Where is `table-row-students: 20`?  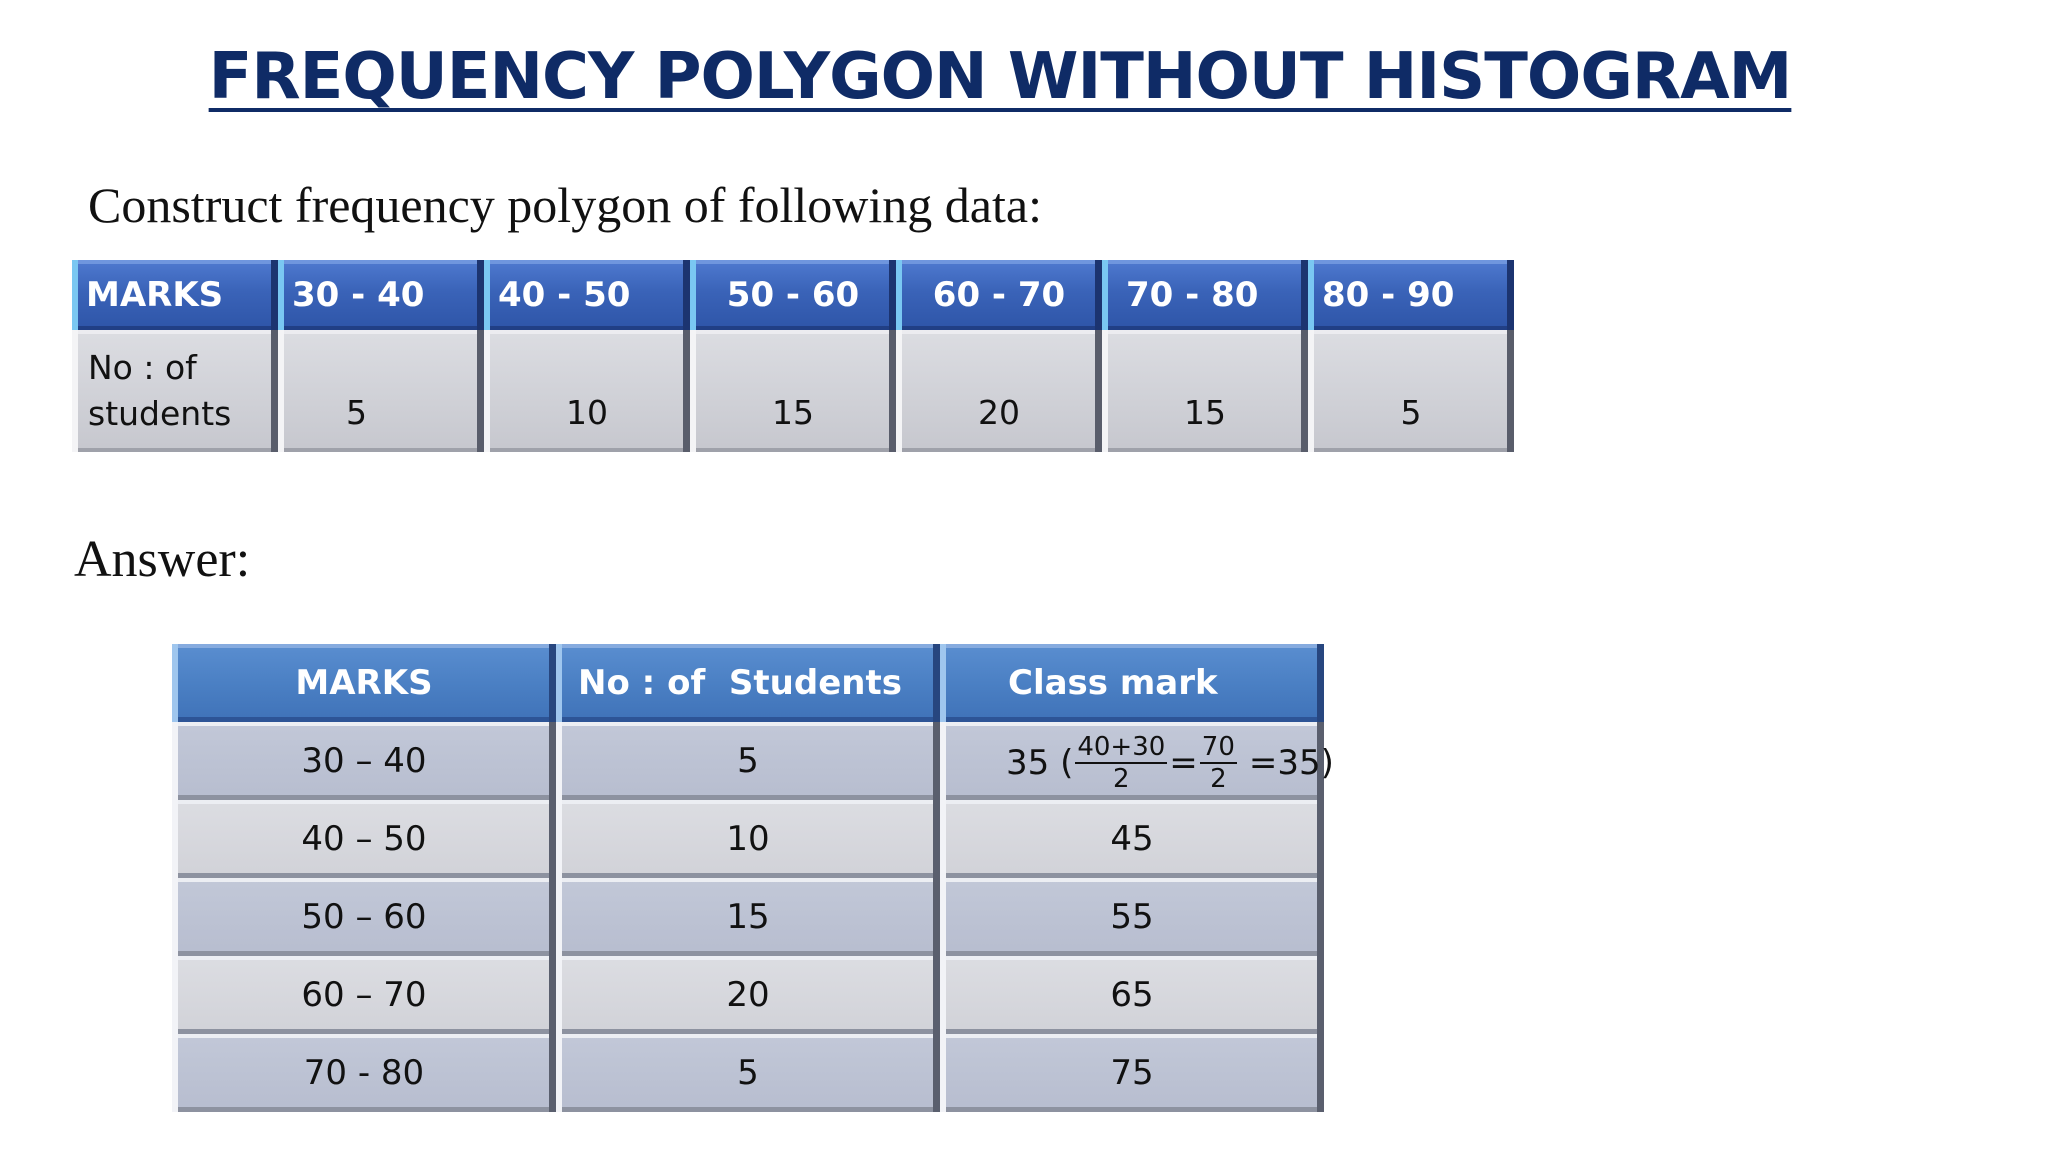
table-row-students: 20 is located at coordinates (748, 995).